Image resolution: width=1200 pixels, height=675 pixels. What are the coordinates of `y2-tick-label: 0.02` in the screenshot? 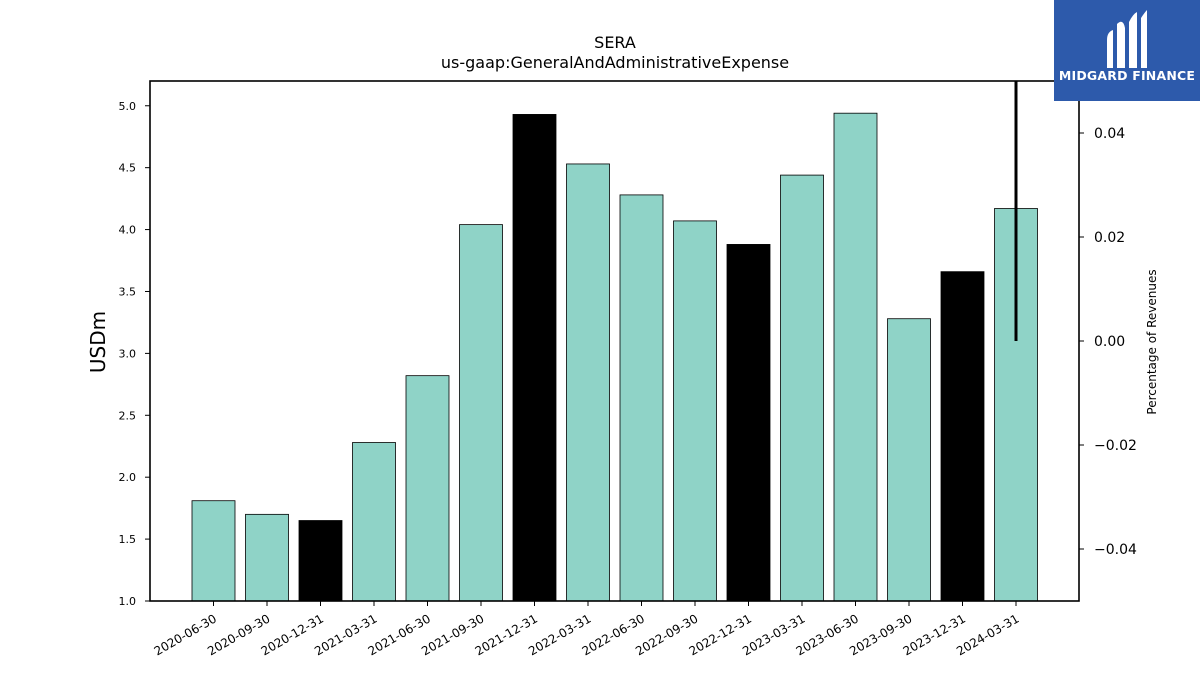 It's located at (1109, 238).